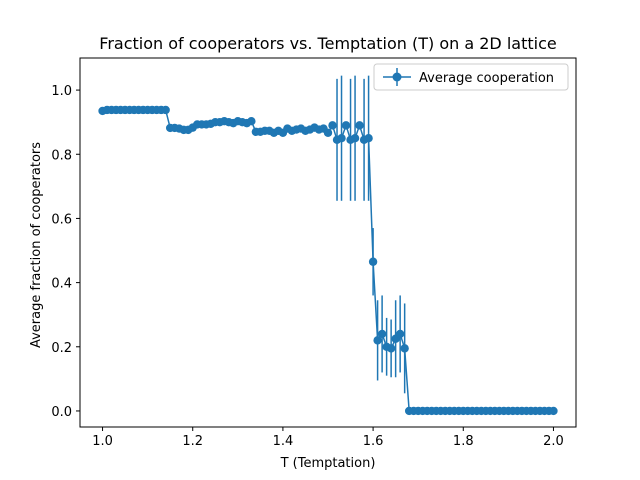  Describe the element at coordinates (192, 441) in the screenshot. I see `x-tick-label: 1.2` at that location.